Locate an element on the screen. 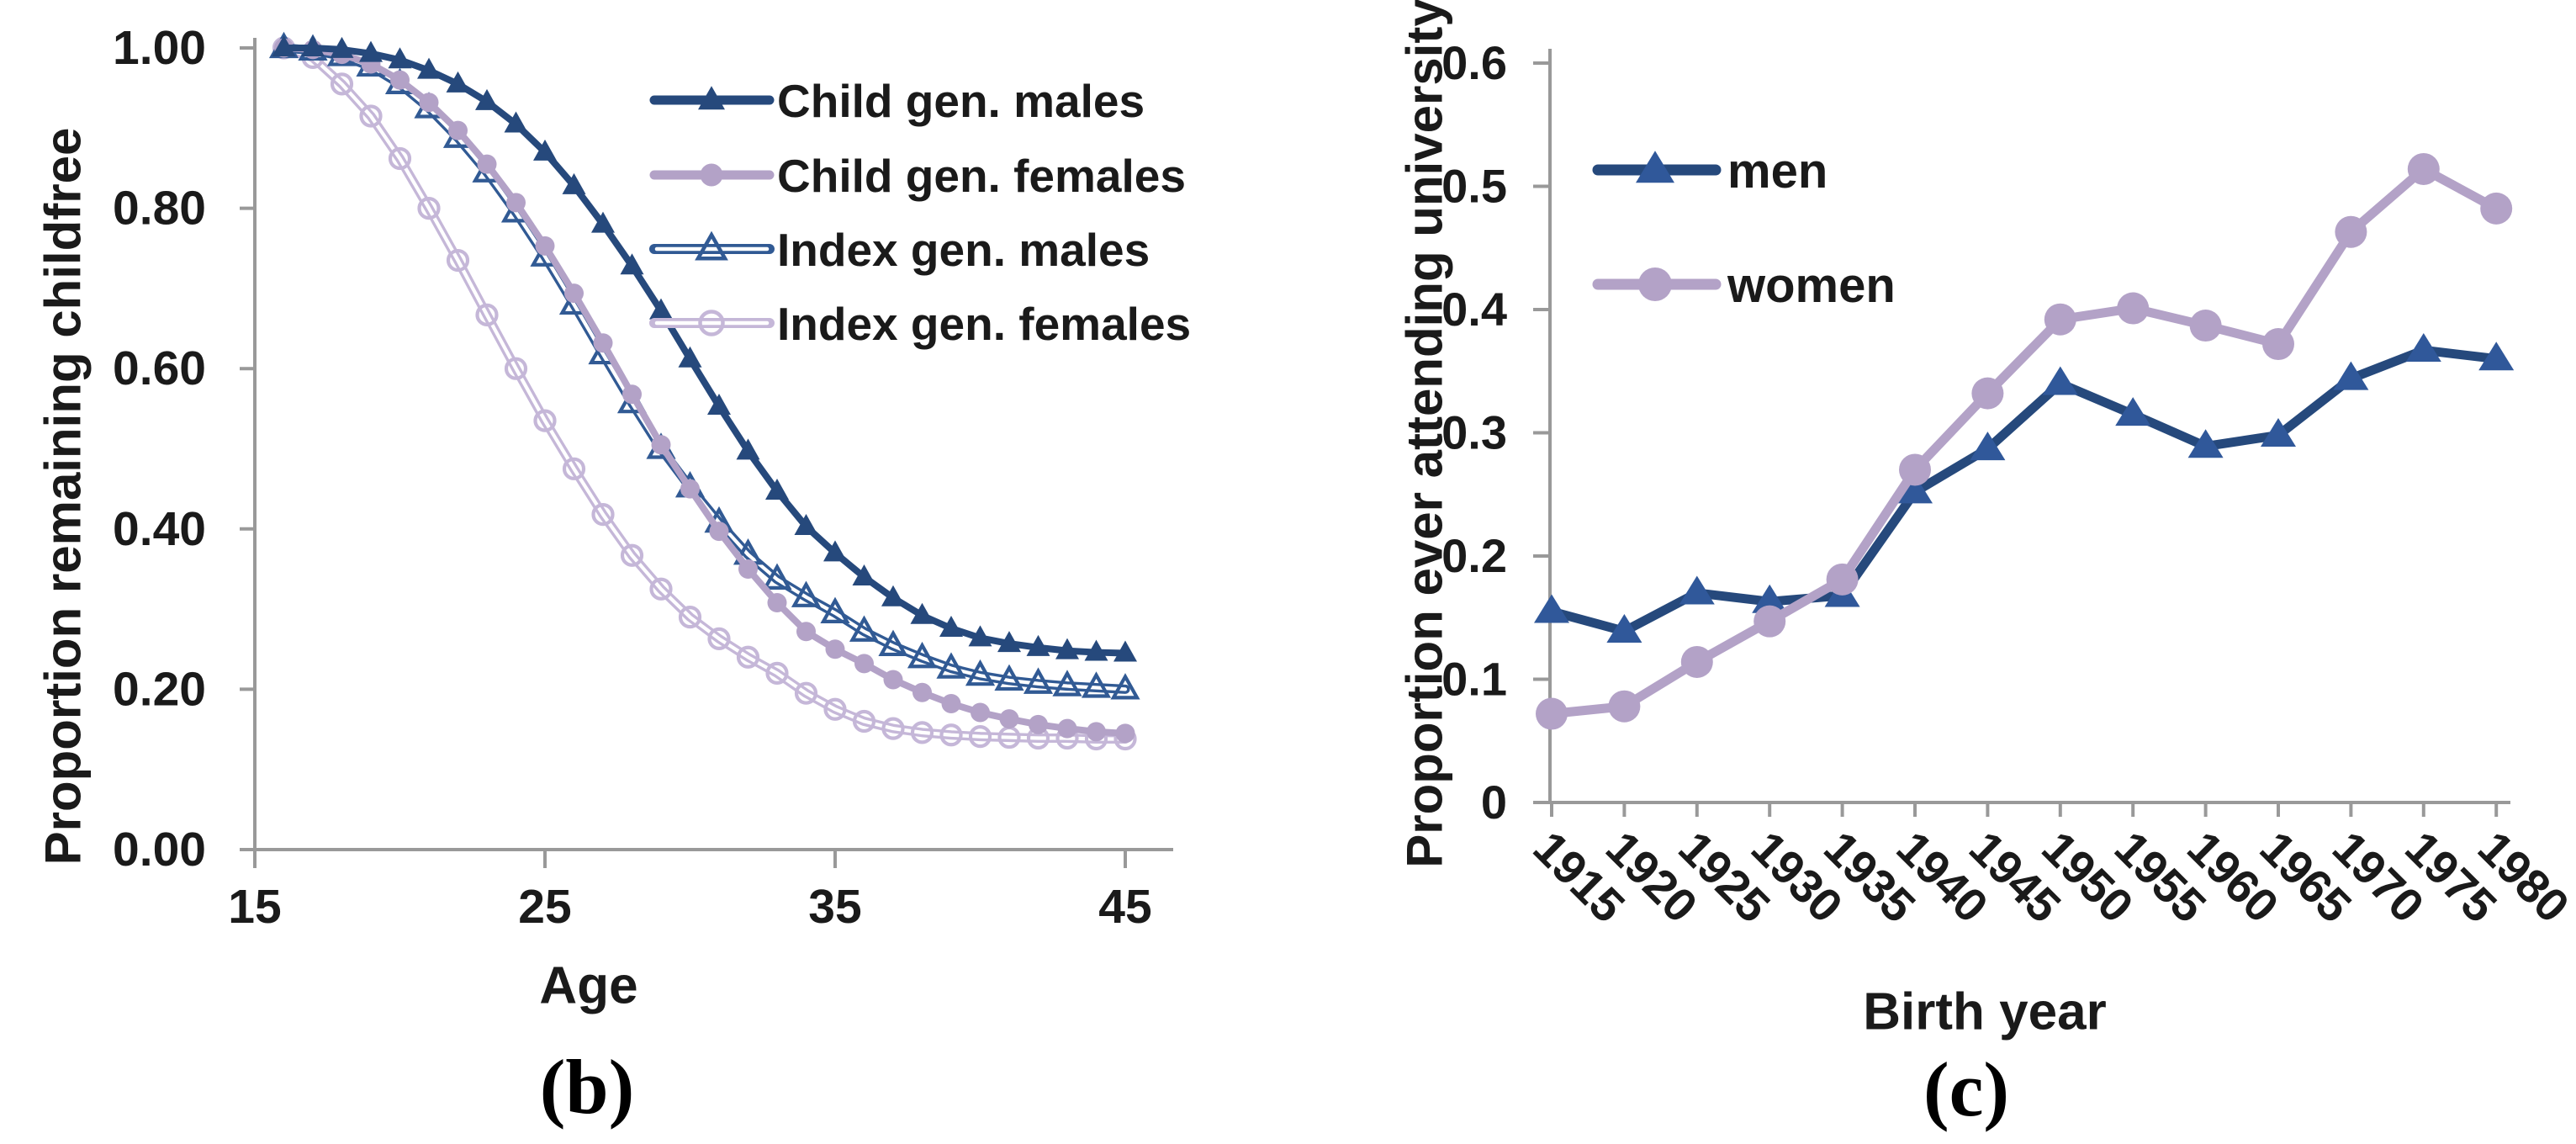  chart-b-y-tick-label: 0.20 is located at coordinates (159, 689).